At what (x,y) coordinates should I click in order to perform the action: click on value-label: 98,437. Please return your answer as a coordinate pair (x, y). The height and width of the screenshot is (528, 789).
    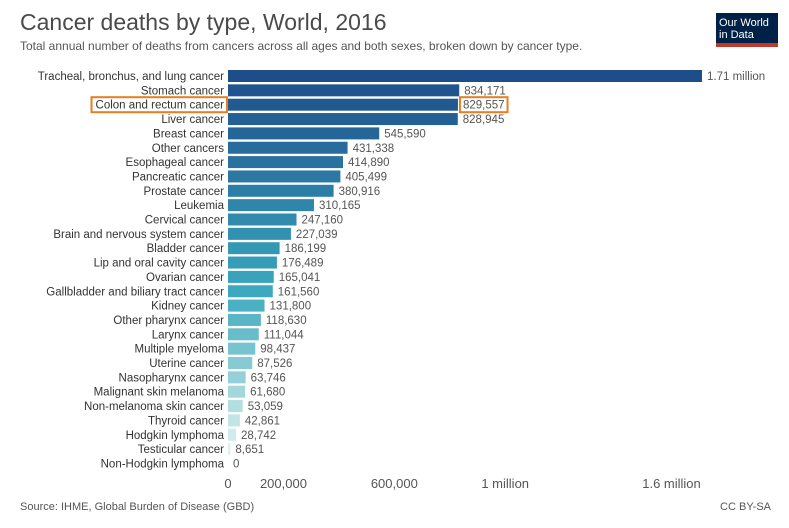
    Looking at the image, I should click on (277, 350).